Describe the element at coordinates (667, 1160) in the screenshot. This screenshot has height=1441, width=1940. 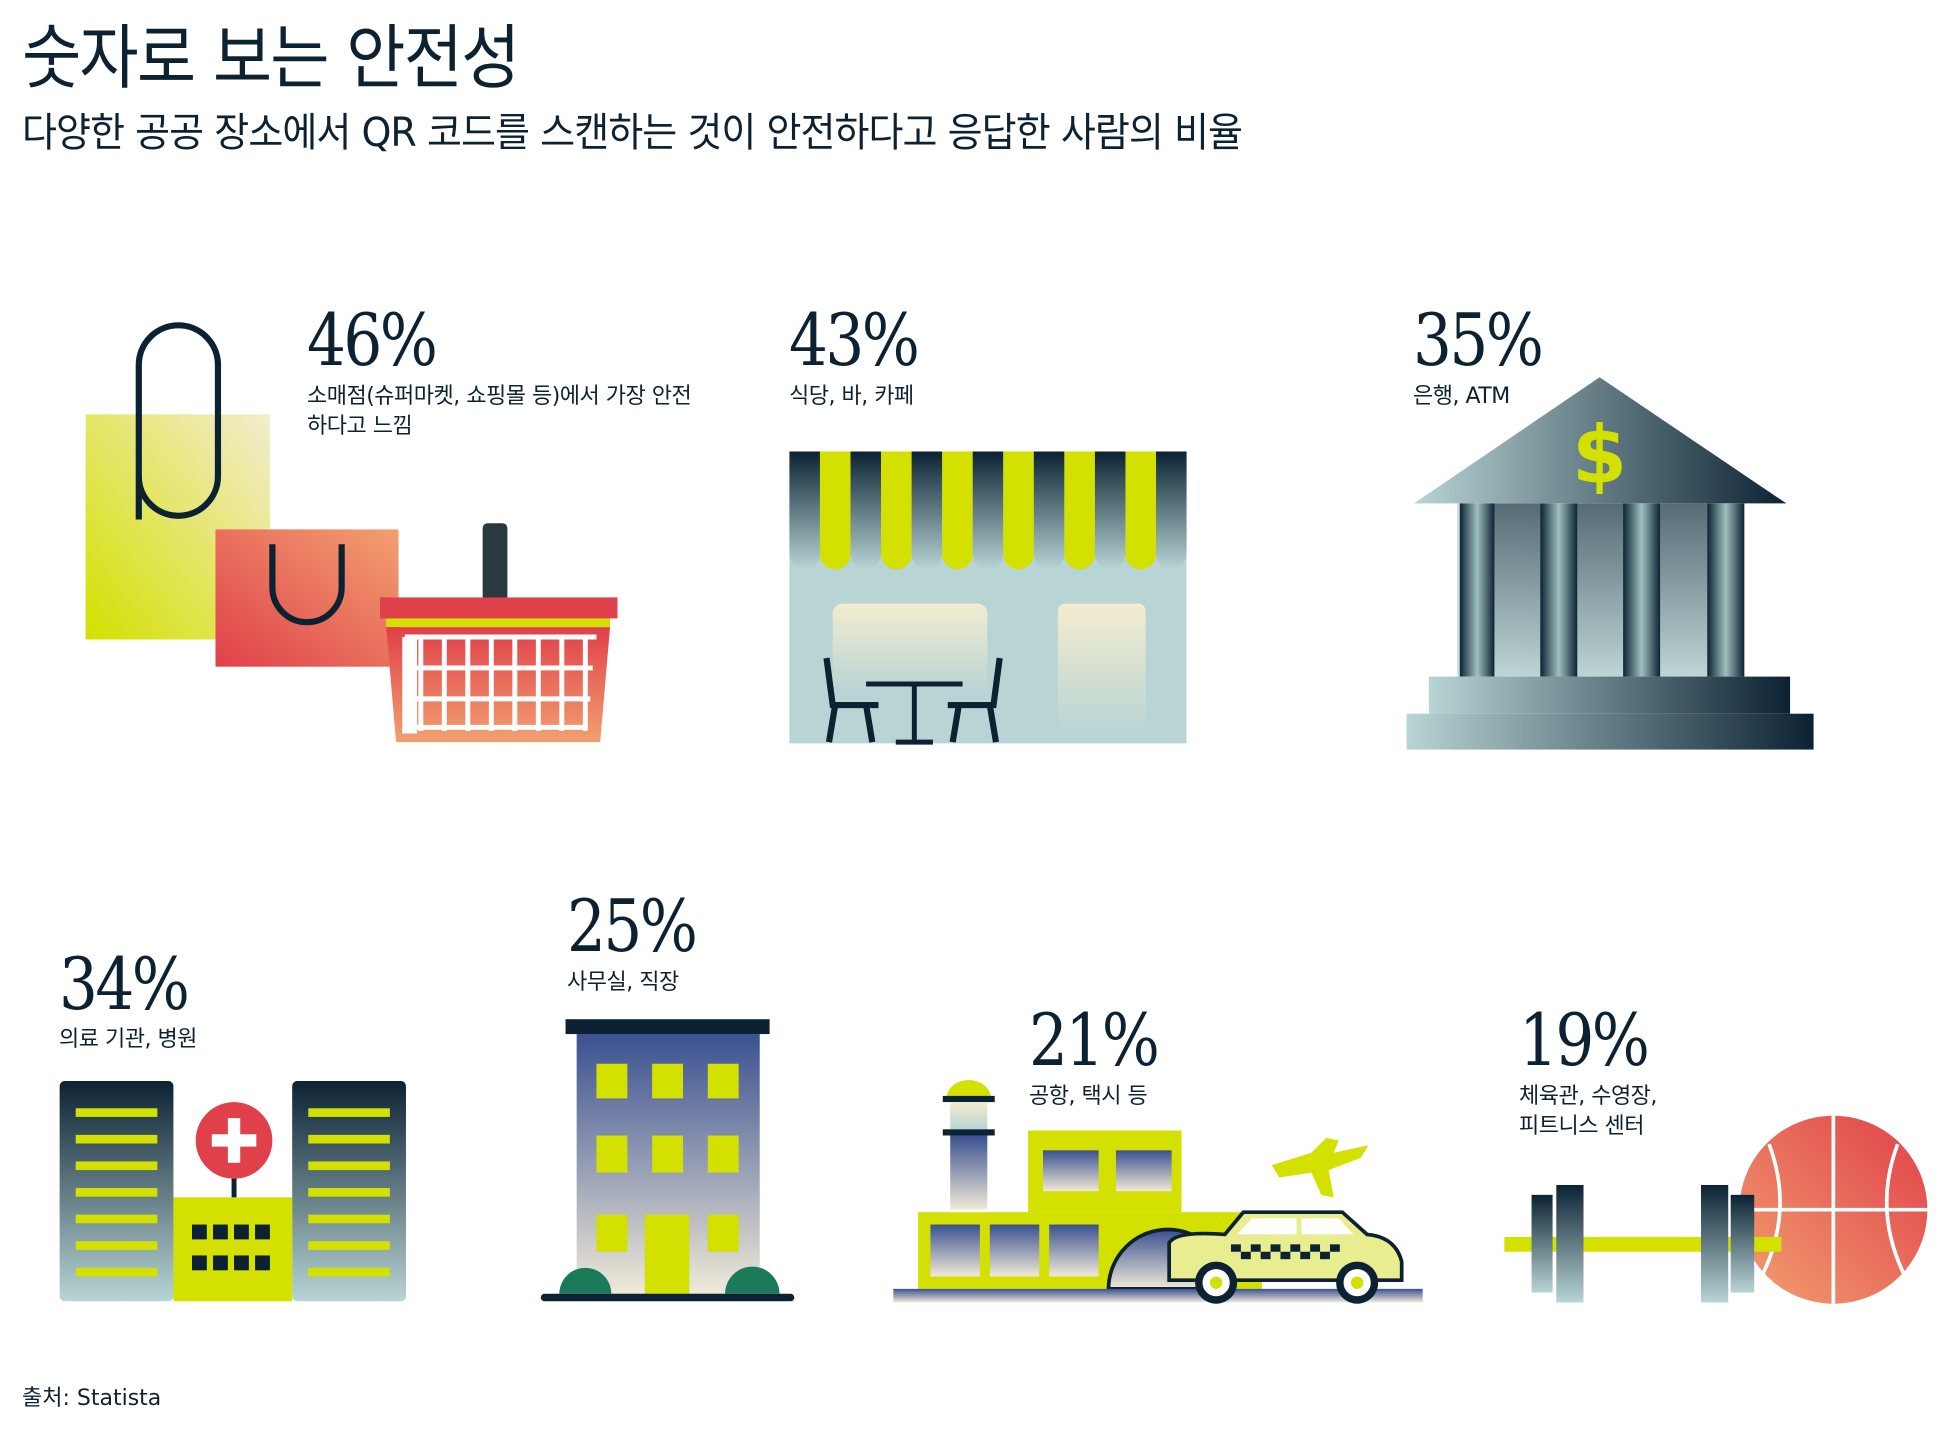
I see `office-building-icon` at that location.